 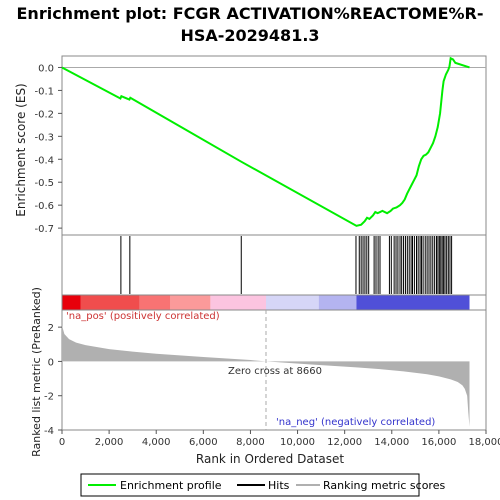 I want to click on hits-panel, so click(x=274, y=265).